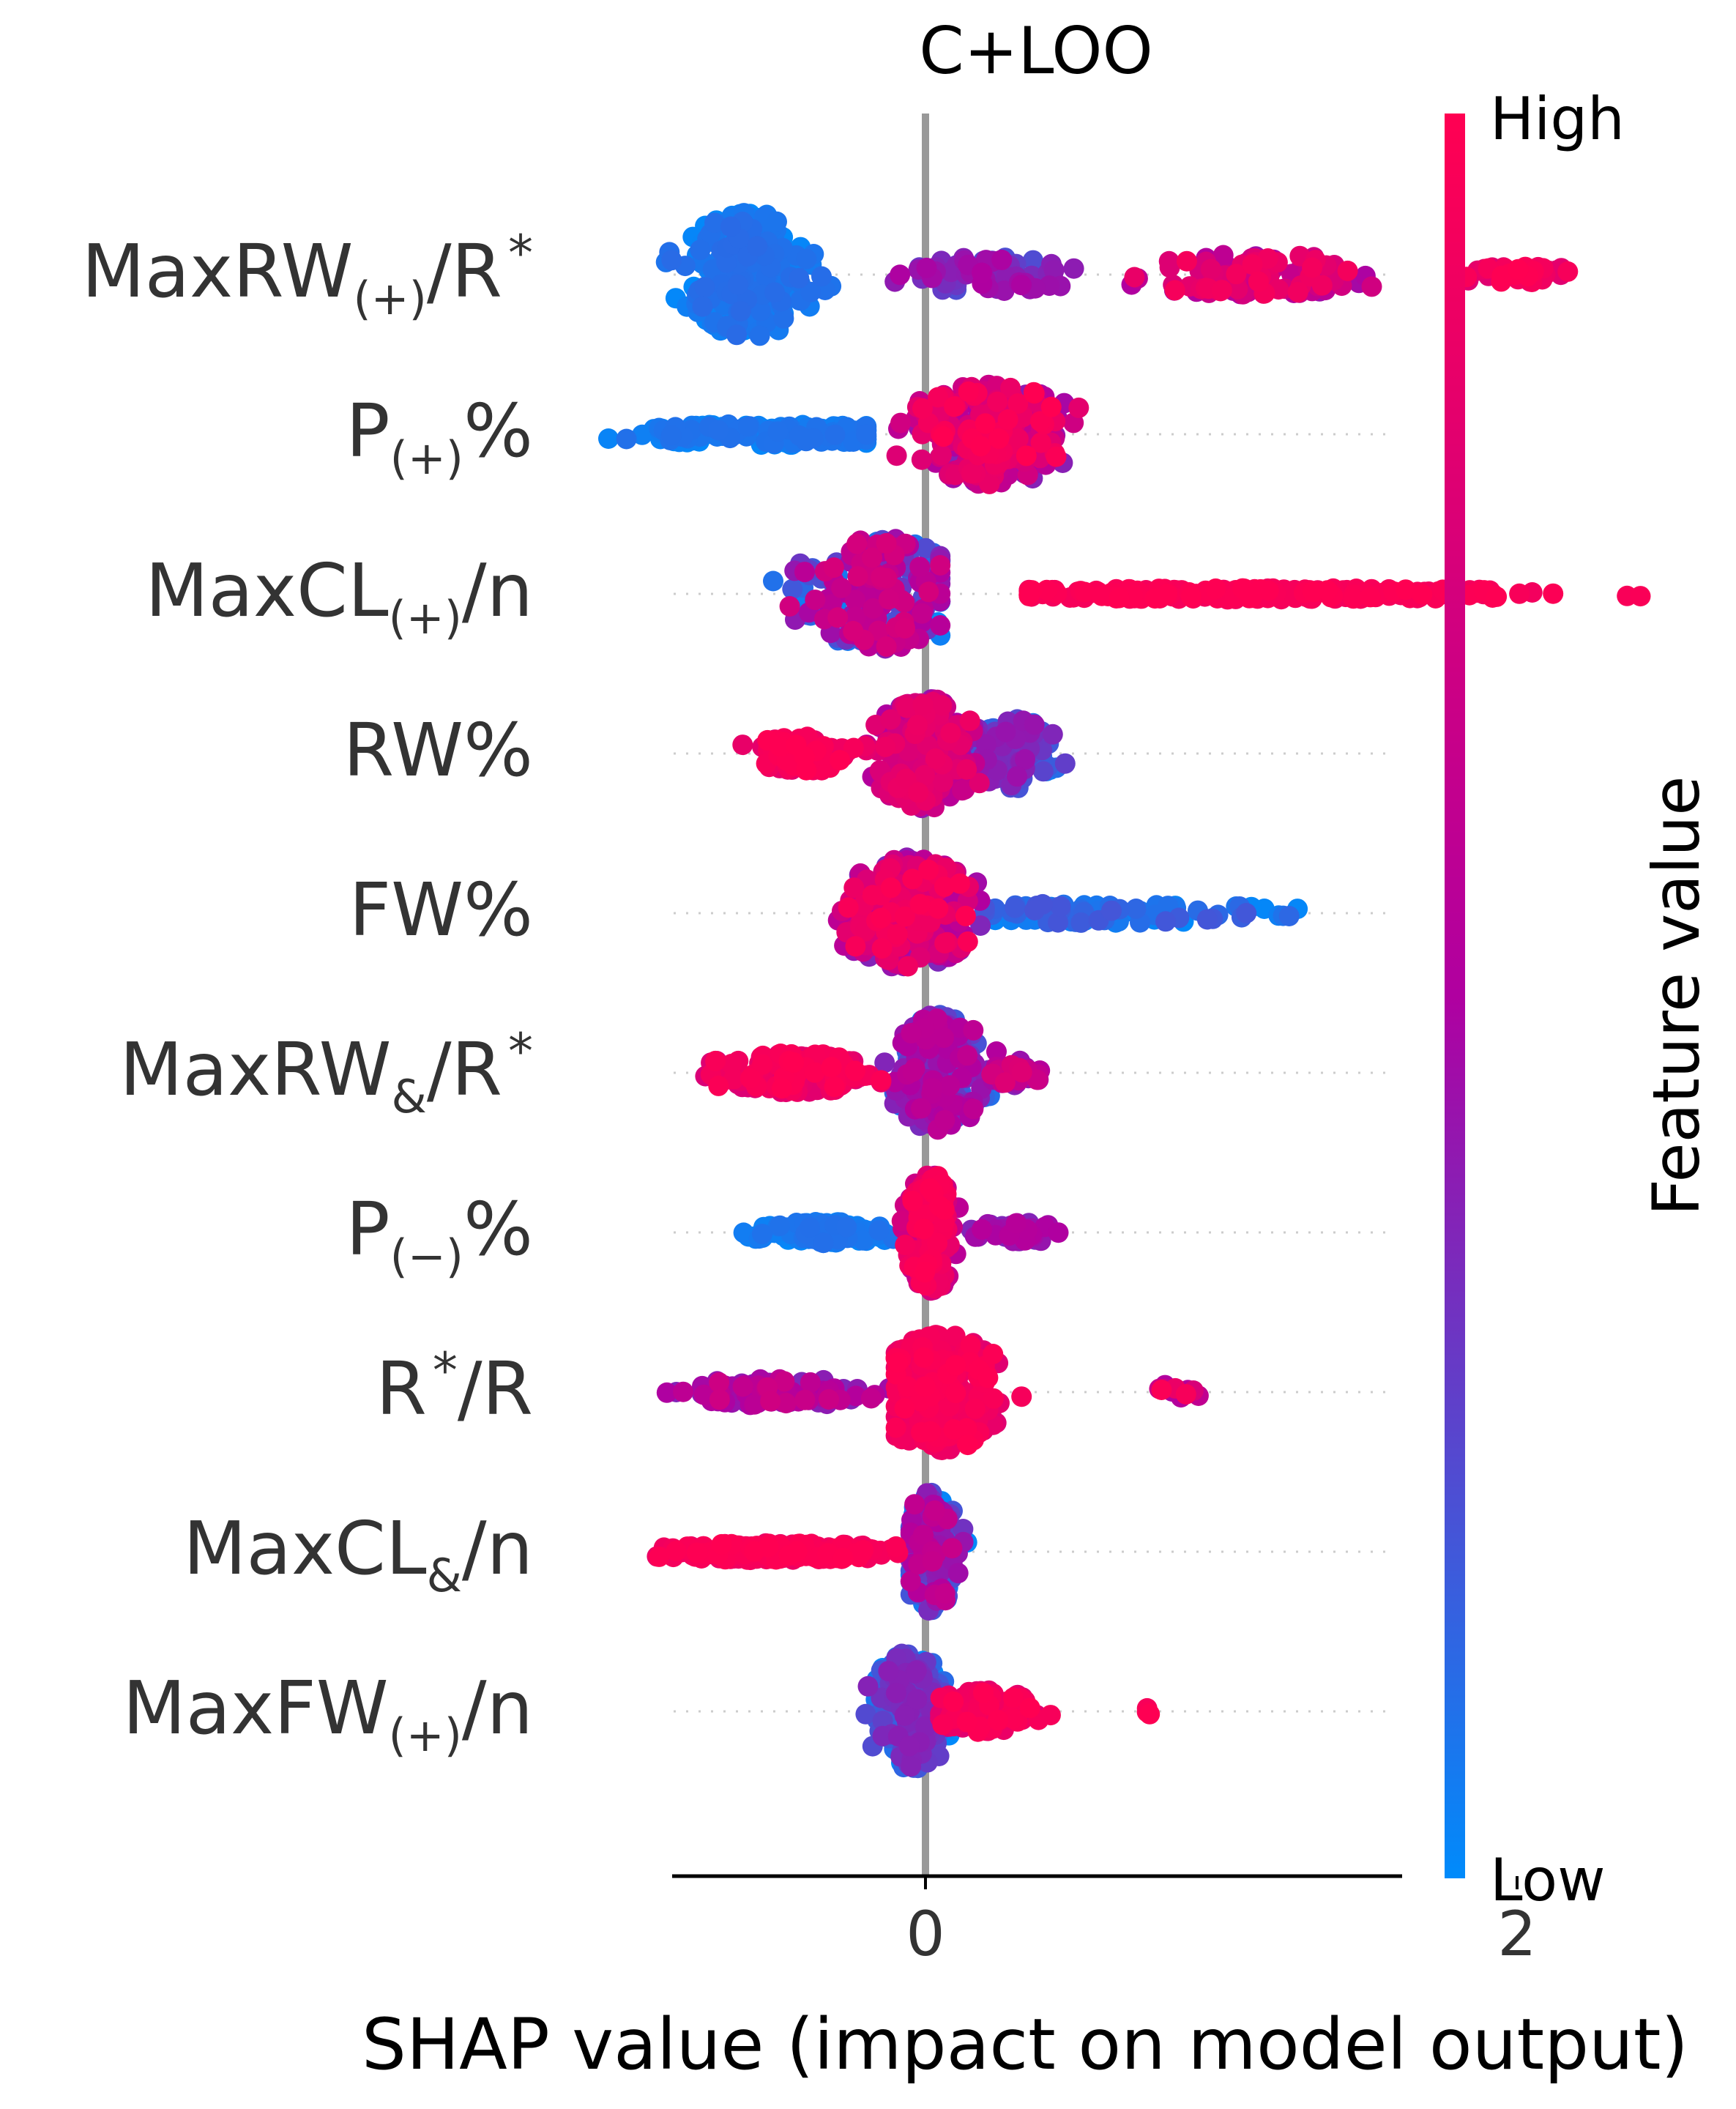 This screenshot has width=1736, height=2109. Describe the element at coordinates (1025, 2045) in the screenshot. I see `x-axis-label: SHAP value (impact on model output)` at that location.